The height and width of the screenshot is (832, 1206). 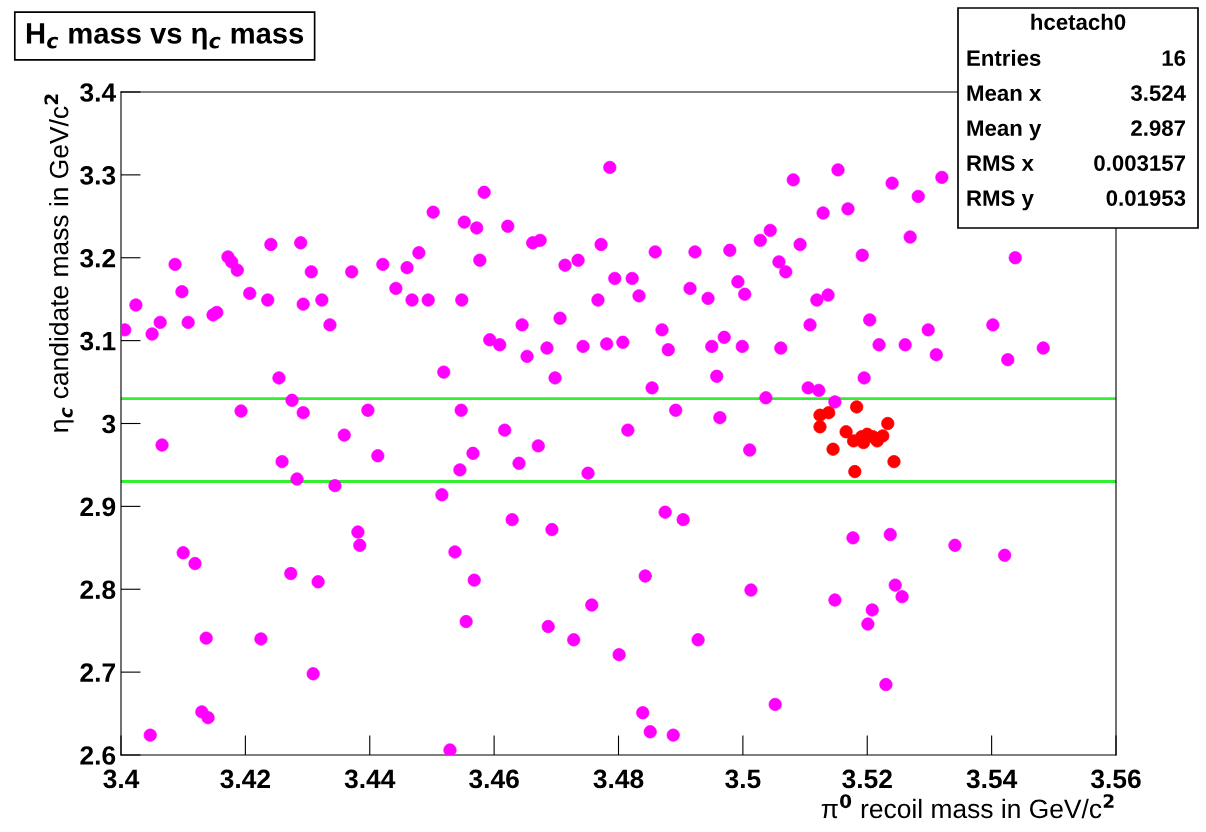 What do you see at coordinates (97, 672) in the screenshot?
I see `y-tick-label: 2.7` at bounding box center [97, 672].